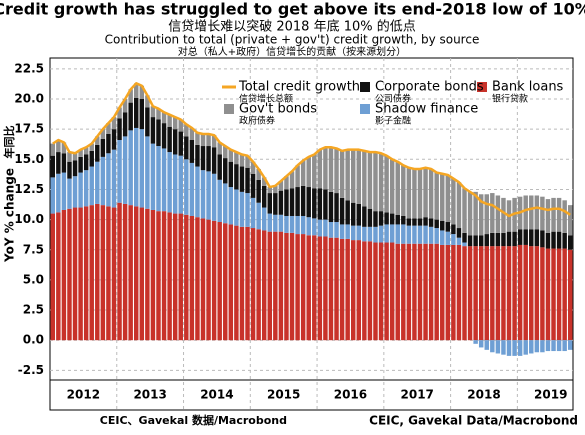 The width and height of the screenshot is (585, 435). I want to click on legend-label-zh: 公司债券, so click(393, 99).